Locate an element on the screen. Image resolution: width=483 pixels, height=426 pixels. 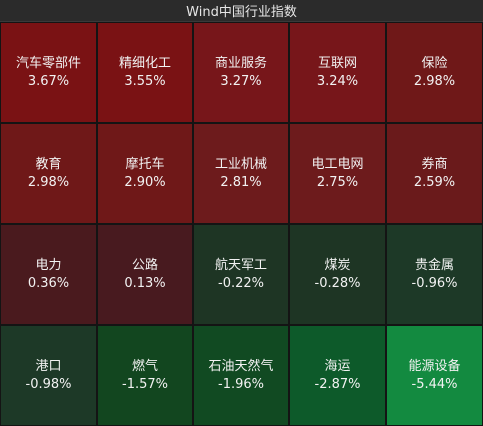
tile-name: 工业机械 is located at coordinates (240, 164).